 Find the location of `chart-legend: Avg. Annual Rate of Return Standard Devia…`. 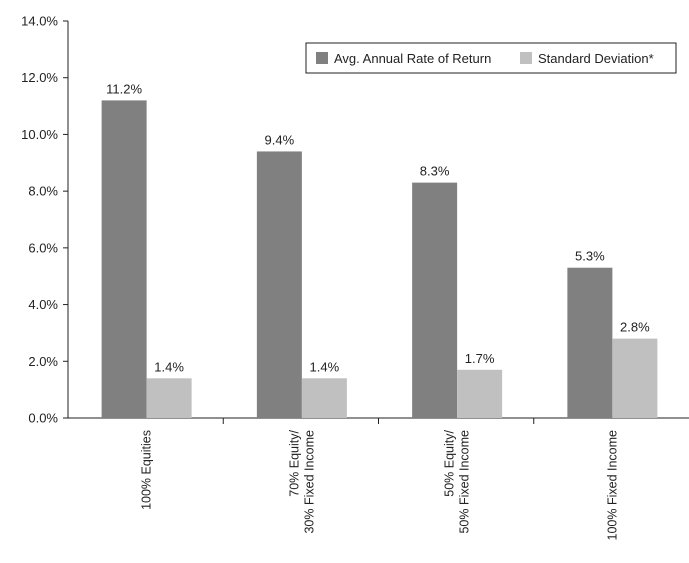

chart-legend: Avg. Annual Rate of Return Standard Devia… is located at coordinates (491, 58).